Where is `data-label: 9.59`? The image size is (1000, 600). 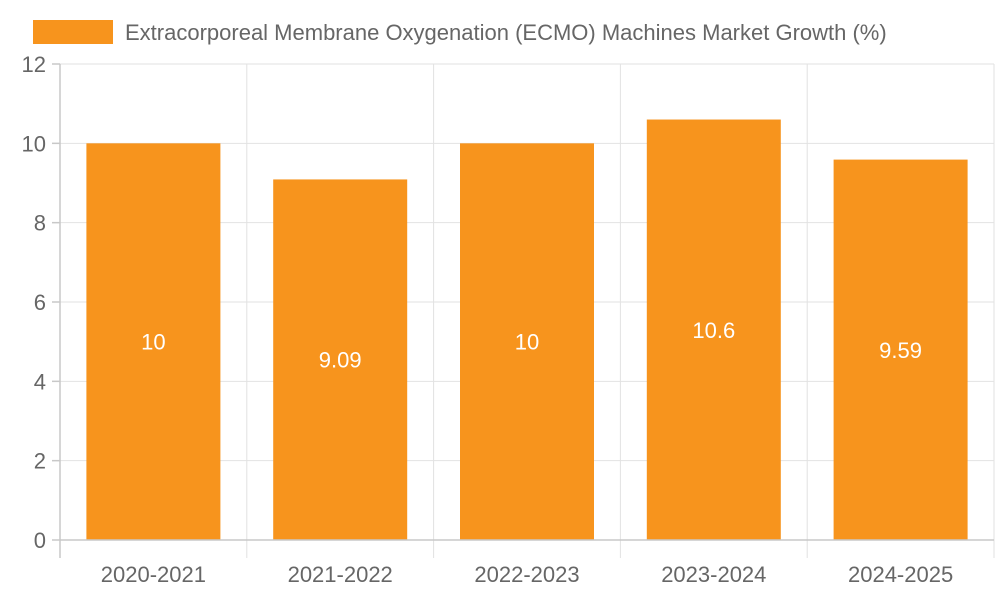 data-label: 9.59 is located at coordinates (900, 350).